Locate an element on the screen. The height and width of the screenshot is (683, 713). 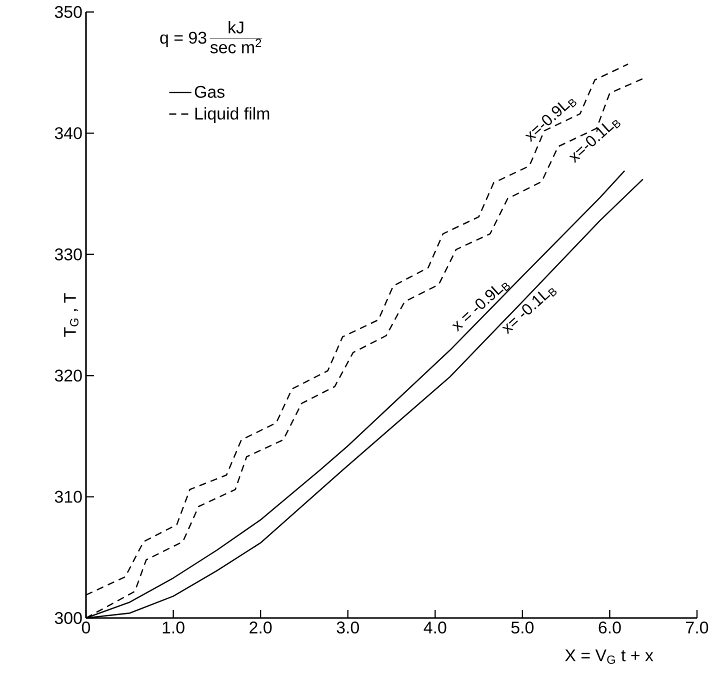
x-tick-label: 5.0 is located at coordinates (522, 628).